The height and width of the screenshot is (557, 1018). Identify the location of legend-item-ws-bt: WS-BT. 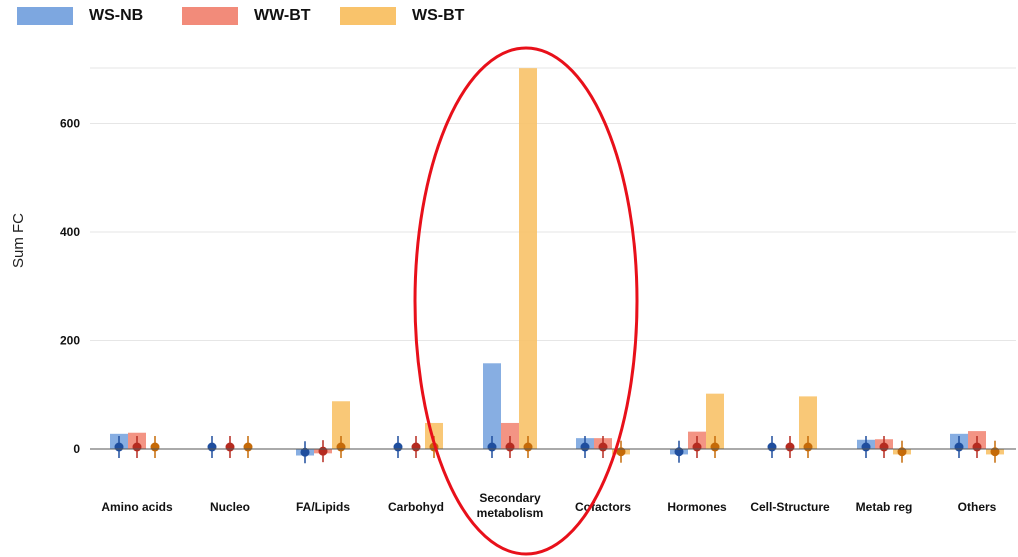
(402, 16).